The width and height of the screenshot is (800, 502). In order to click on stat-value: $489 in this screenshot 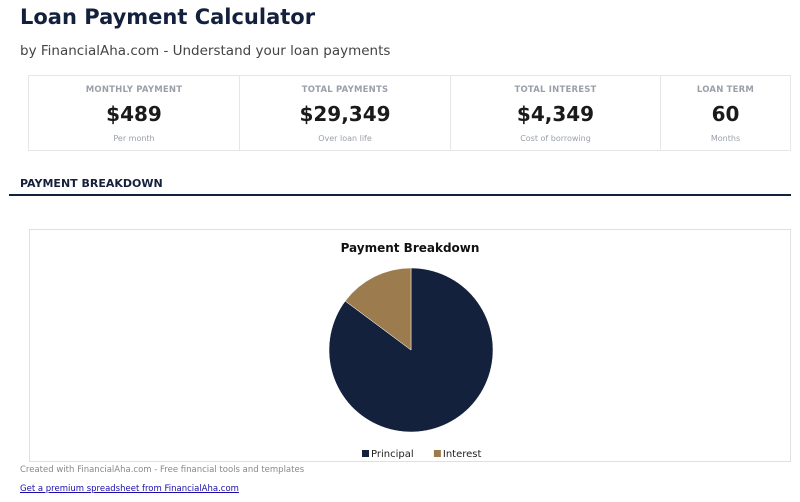, I will do `click(134, 114)`.